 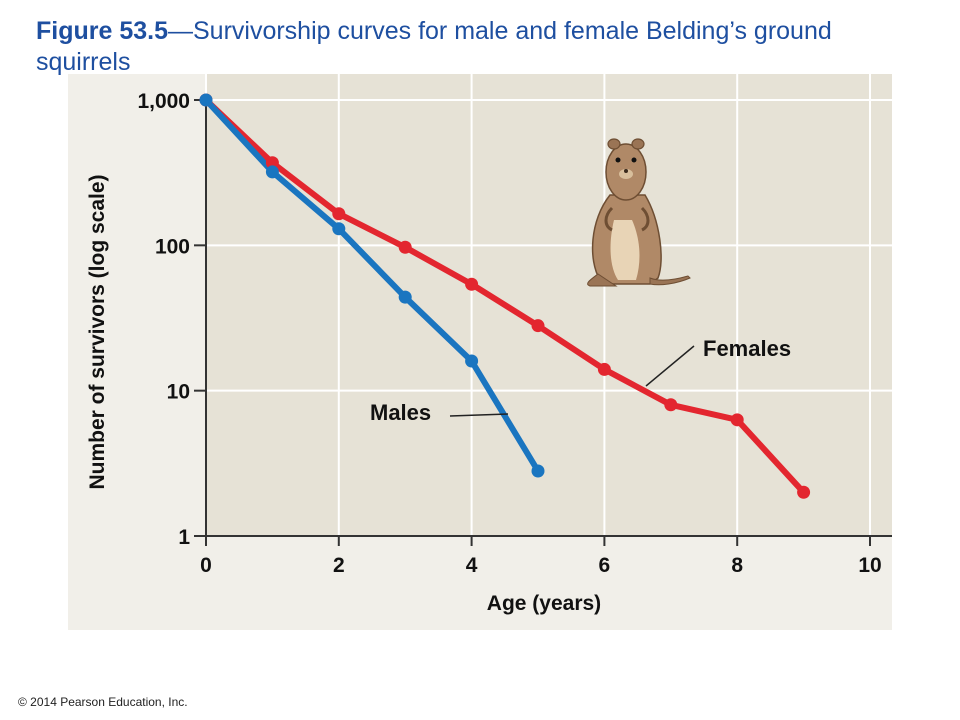 I want to click on x-tick-label-4: 8, so click(x=737, y=565).